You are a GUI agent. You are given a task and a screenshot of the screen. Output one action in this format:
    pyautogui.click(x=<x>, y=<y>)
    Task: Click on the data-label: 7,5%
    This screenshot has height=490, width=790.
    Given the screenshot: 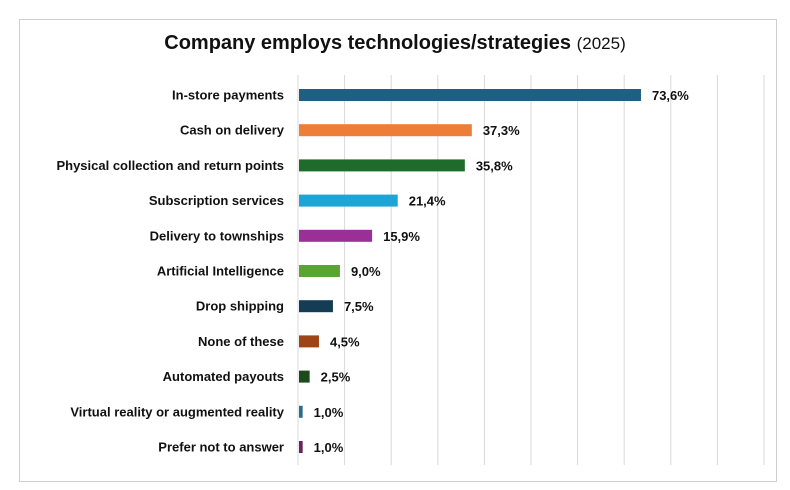 What is the action you would take?
    pyautogui.click(x=359, y=306)
    